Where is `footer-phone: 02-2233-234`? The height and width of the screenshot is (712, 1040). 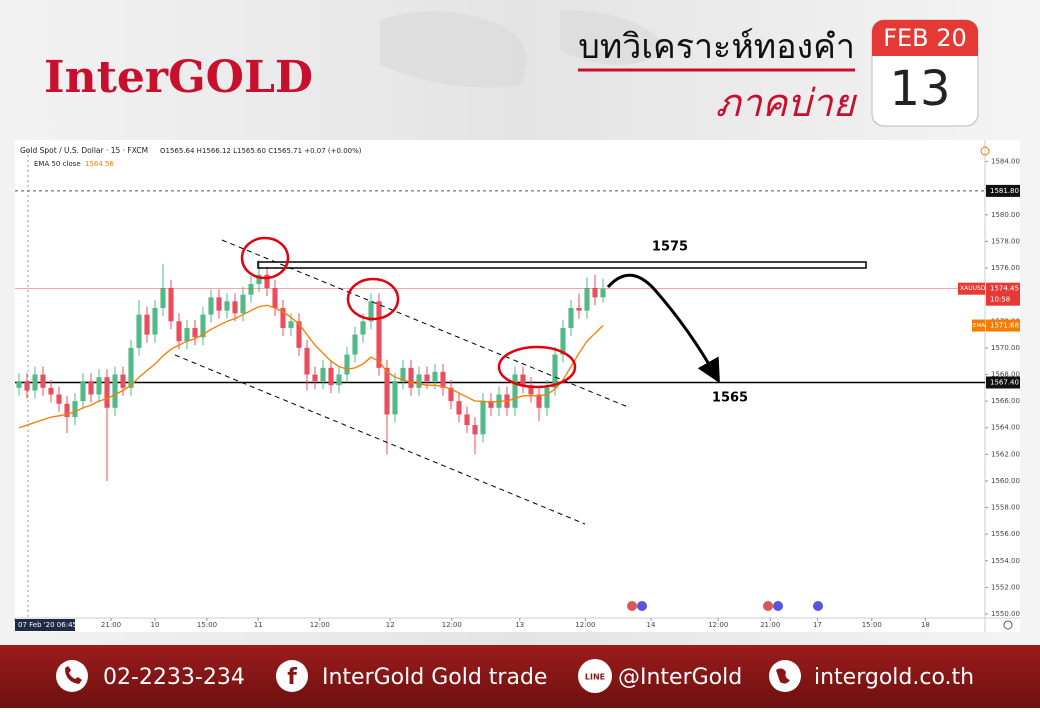 footer-phone: 02-2233-234 is located at coordinates (174, 677).